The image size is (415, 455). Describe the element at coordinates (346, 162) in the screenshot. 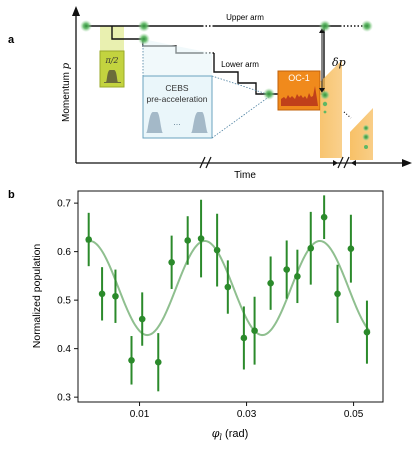

I see `axis-break-2b` at that location.